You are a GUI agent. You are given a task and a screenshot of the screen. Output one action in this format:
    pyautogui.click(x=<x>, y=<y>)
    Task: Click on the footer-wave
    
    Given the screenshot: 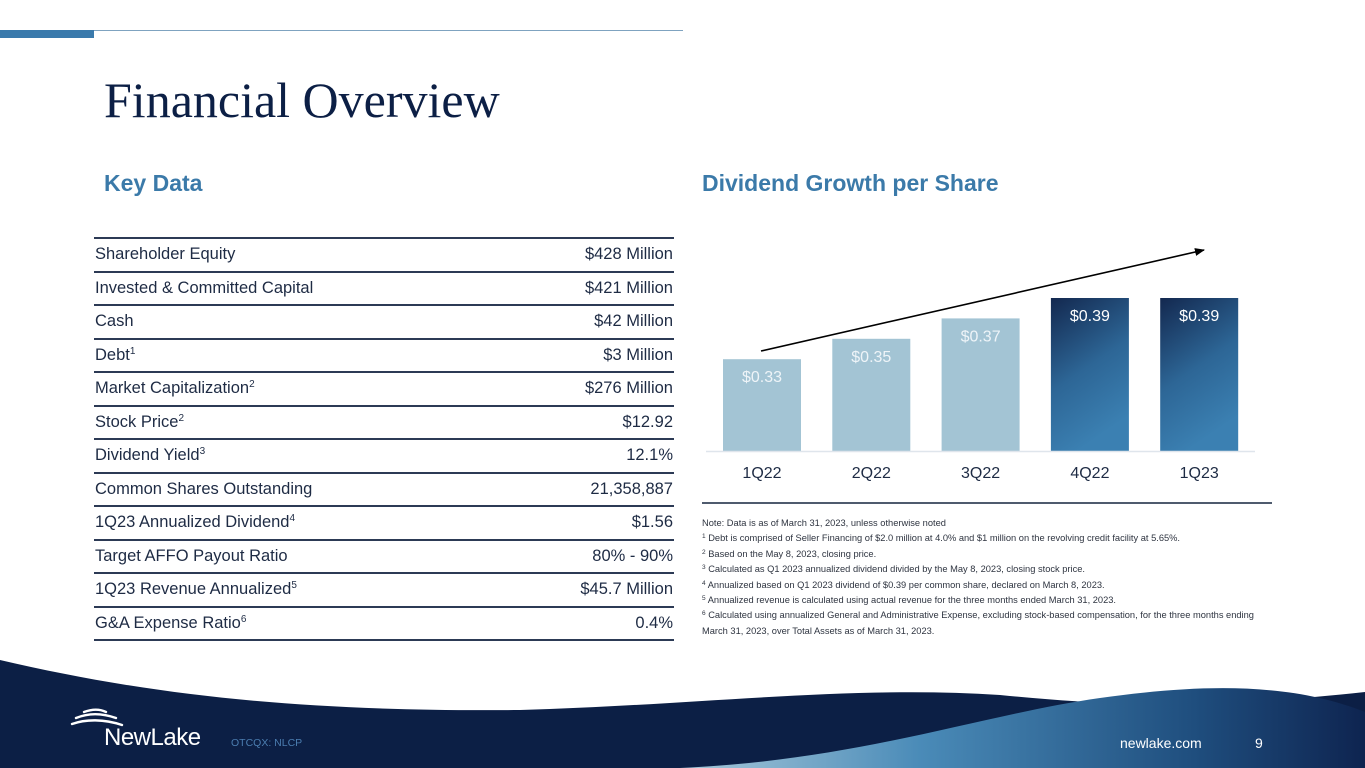 What is the action you would take?
    pyautogui.click(x=682, y=714)
    